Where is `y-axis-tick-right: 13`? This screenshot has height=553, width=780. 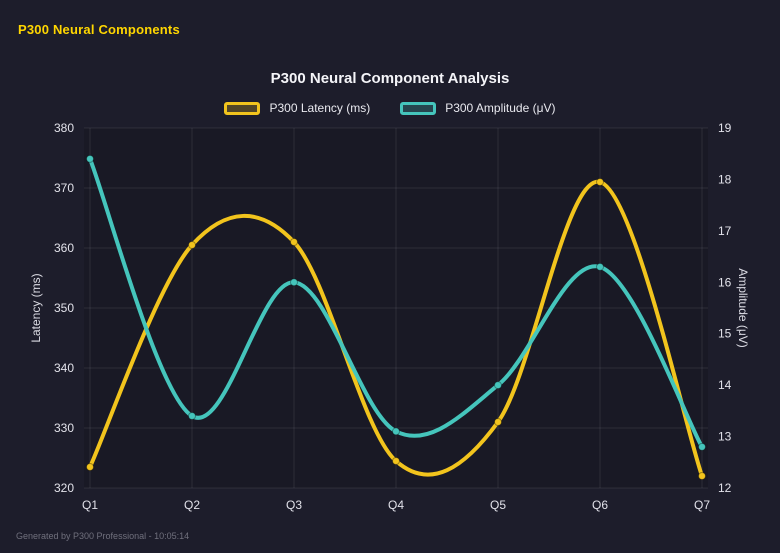 y-axis-tick-right: 13 is located at coordinates (725, 437).